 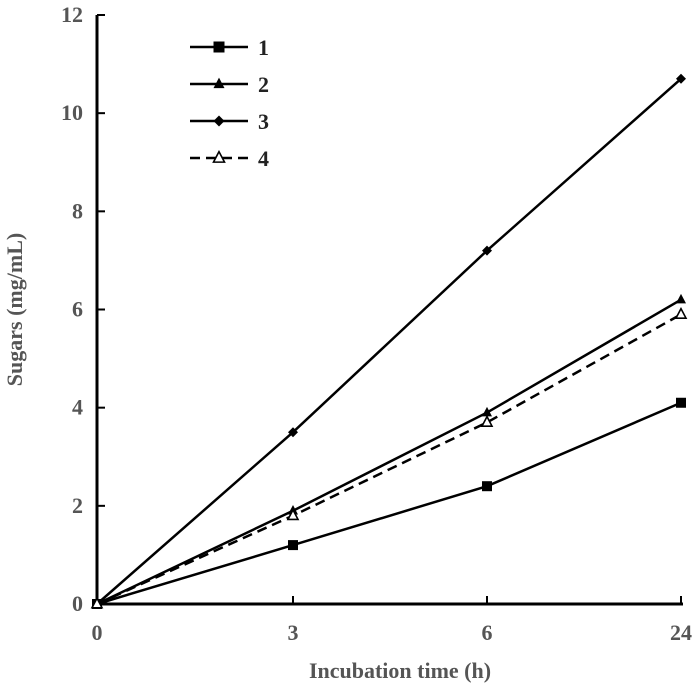 What do you see at coordinates (487, 632) in the screenshot?
I see `x-tick-label: 6` at bounding box center [487, 632].